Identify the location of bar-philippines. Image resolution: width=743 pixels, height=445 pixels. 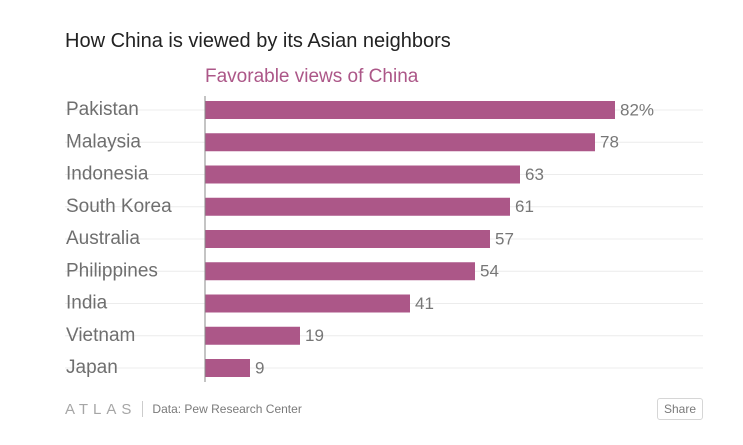
(340, 271).